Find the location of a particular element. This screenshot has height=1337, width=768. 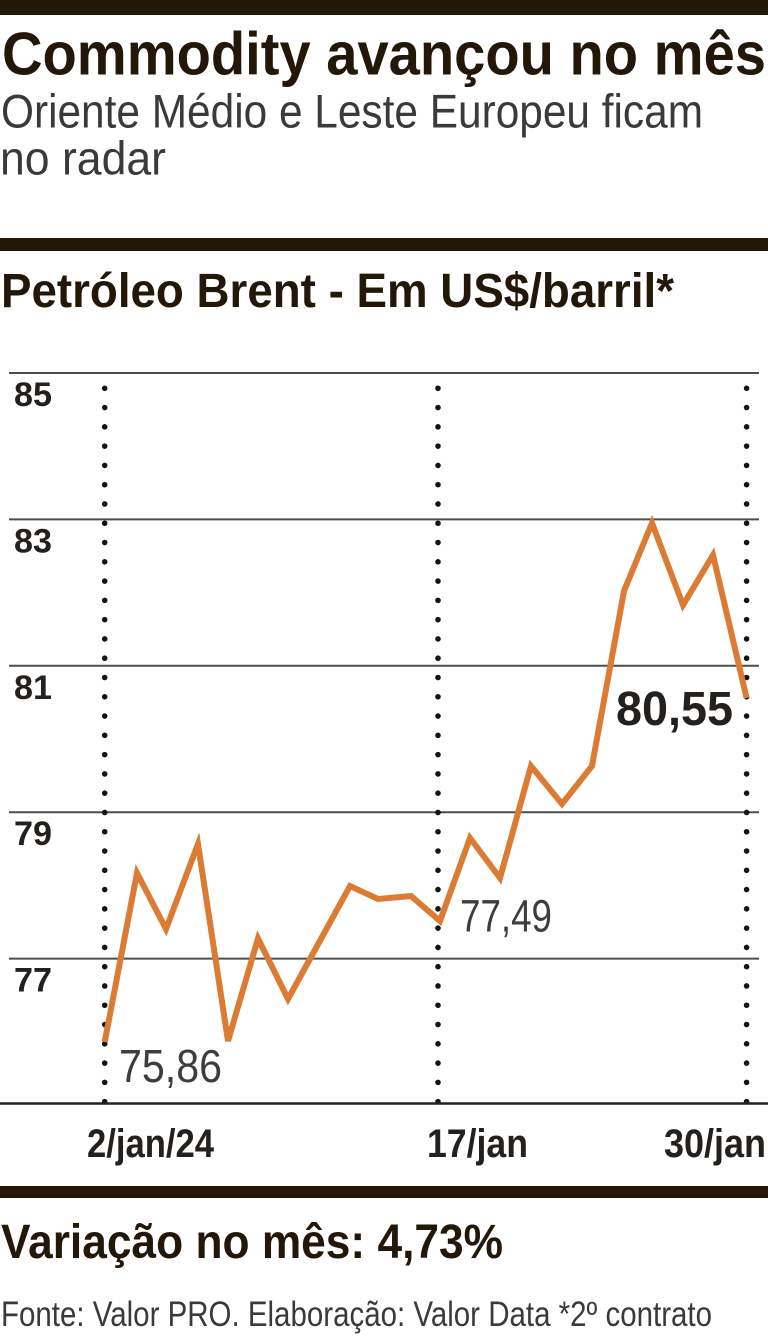

svg-text:Petróleo Brent - Em US$/barril: Petróleo Brent - Em US$/barril* is located at coordinates (337, 291).